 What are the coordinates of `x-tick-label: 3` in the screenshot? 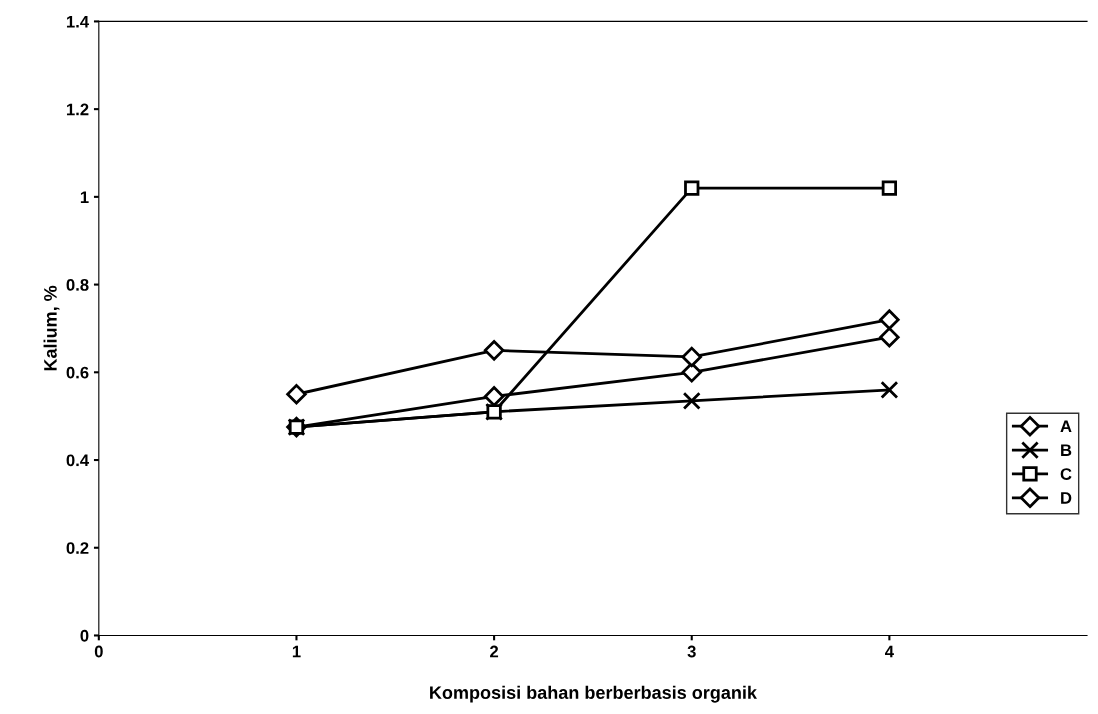 It's located at (691, 651).